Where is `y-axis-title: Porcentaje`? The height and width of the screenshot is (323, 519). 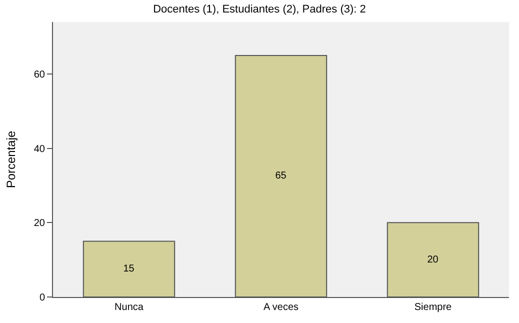
y-axis-title: Porcentaje is located at coordinates (11, 159).